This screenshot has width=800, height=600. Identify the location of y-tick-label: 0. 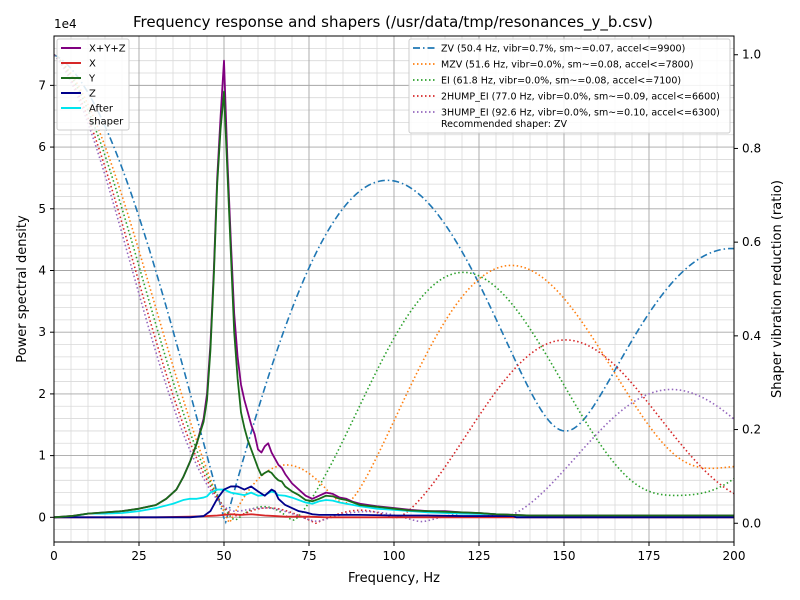
(42, 517).